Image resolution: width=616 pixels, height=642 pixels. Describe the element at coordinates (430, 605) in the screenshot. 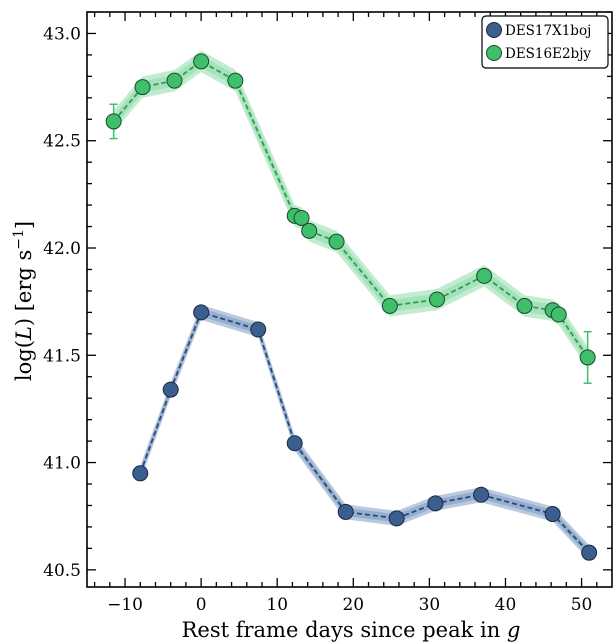

I see `x-tick-label: 30` at that location.